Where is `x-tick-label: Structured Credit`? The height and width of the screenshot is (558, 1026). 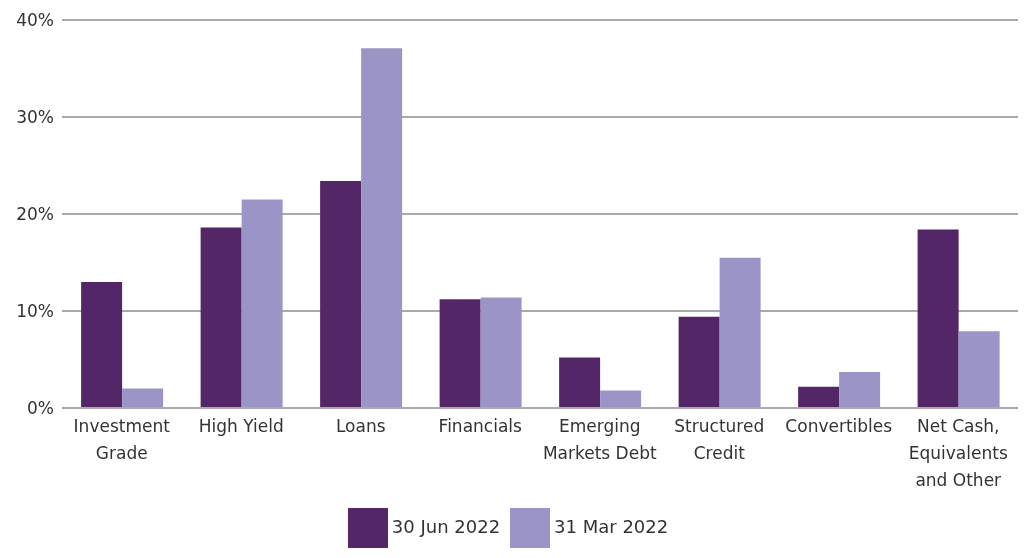
x-tick-label: Structured Credit is located at coordinates (719, 439).